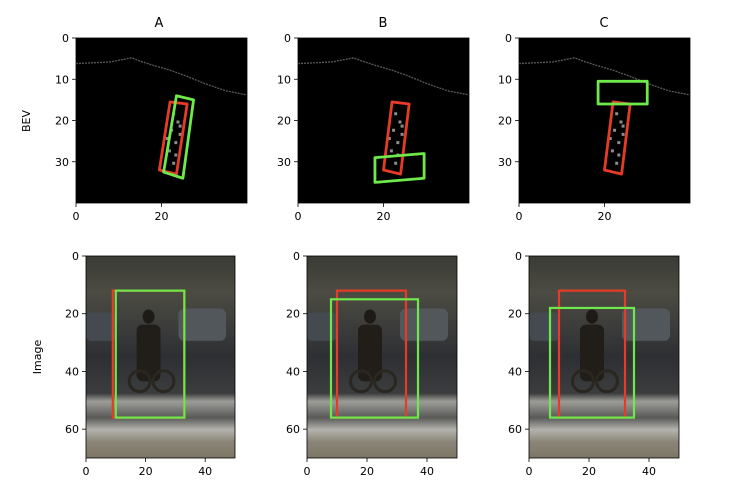  I want to click on row-label-bev: BEV, so click(26, 121).